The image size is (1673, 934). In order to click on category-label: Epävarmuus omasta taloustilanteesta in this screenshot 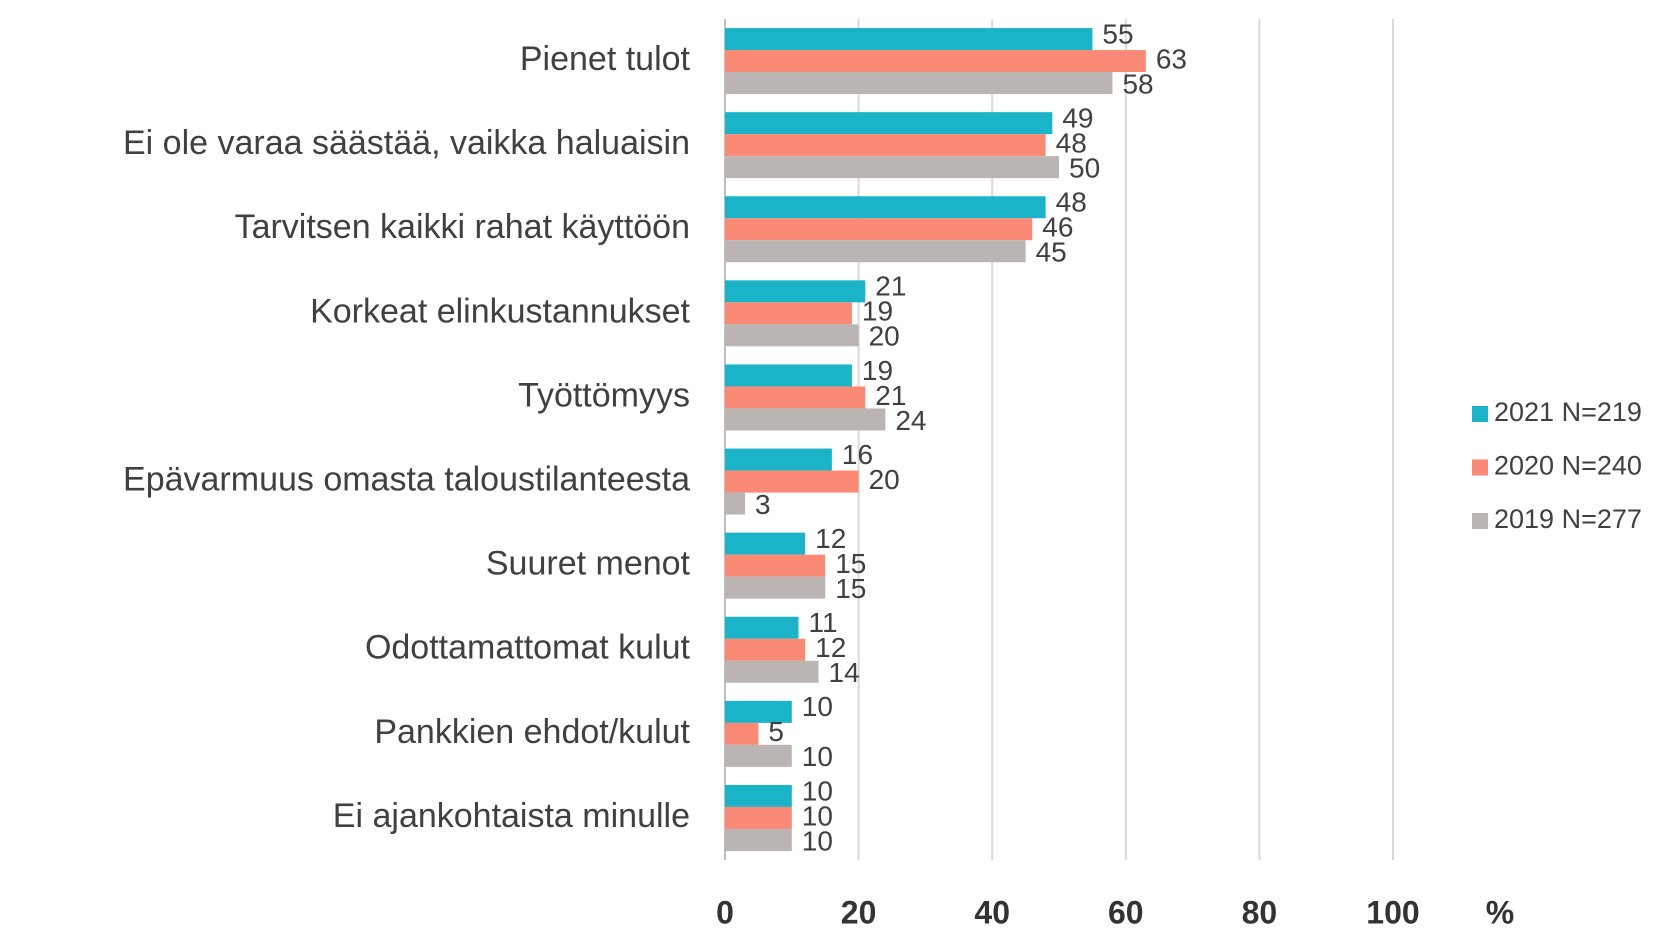, I will do `click(406, 480)`.